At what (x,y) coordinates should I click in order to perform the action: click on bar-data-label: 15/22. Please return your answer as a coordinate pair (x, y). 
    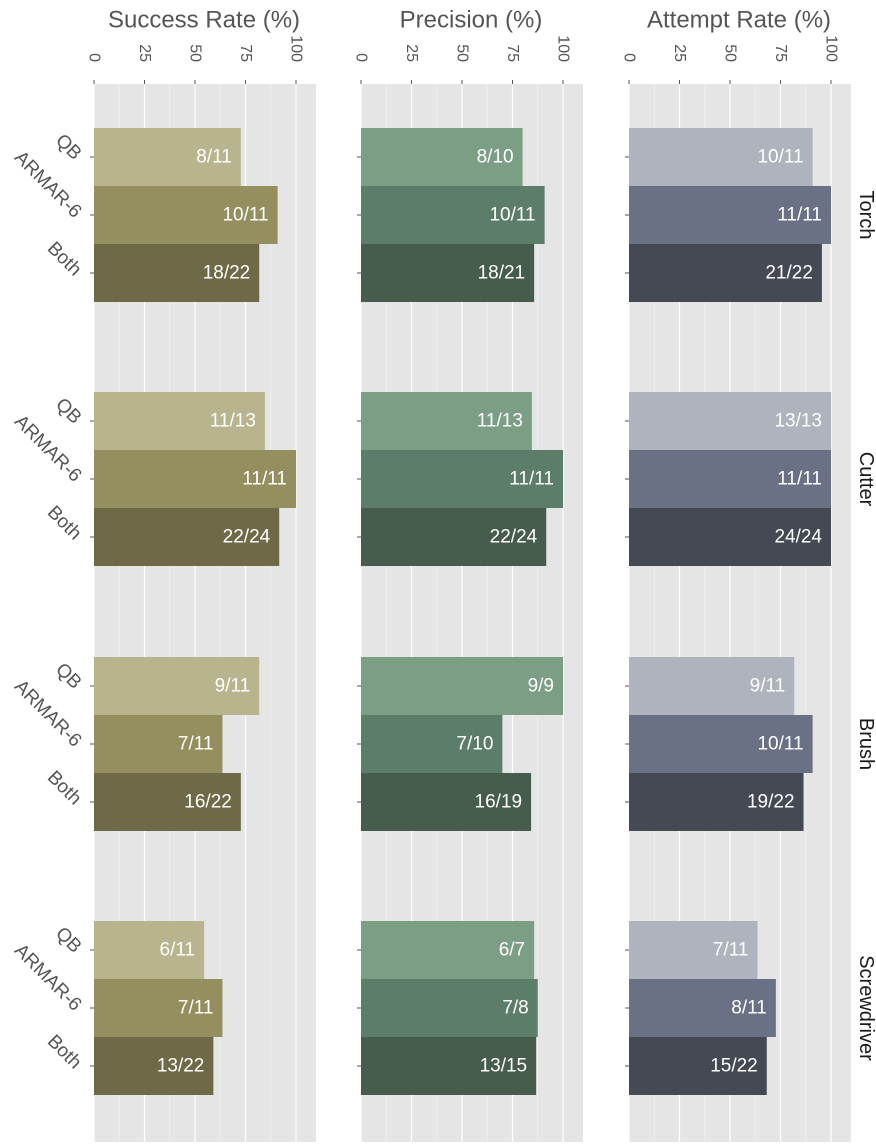
    Looking at the image, I should click on (734, 1066).